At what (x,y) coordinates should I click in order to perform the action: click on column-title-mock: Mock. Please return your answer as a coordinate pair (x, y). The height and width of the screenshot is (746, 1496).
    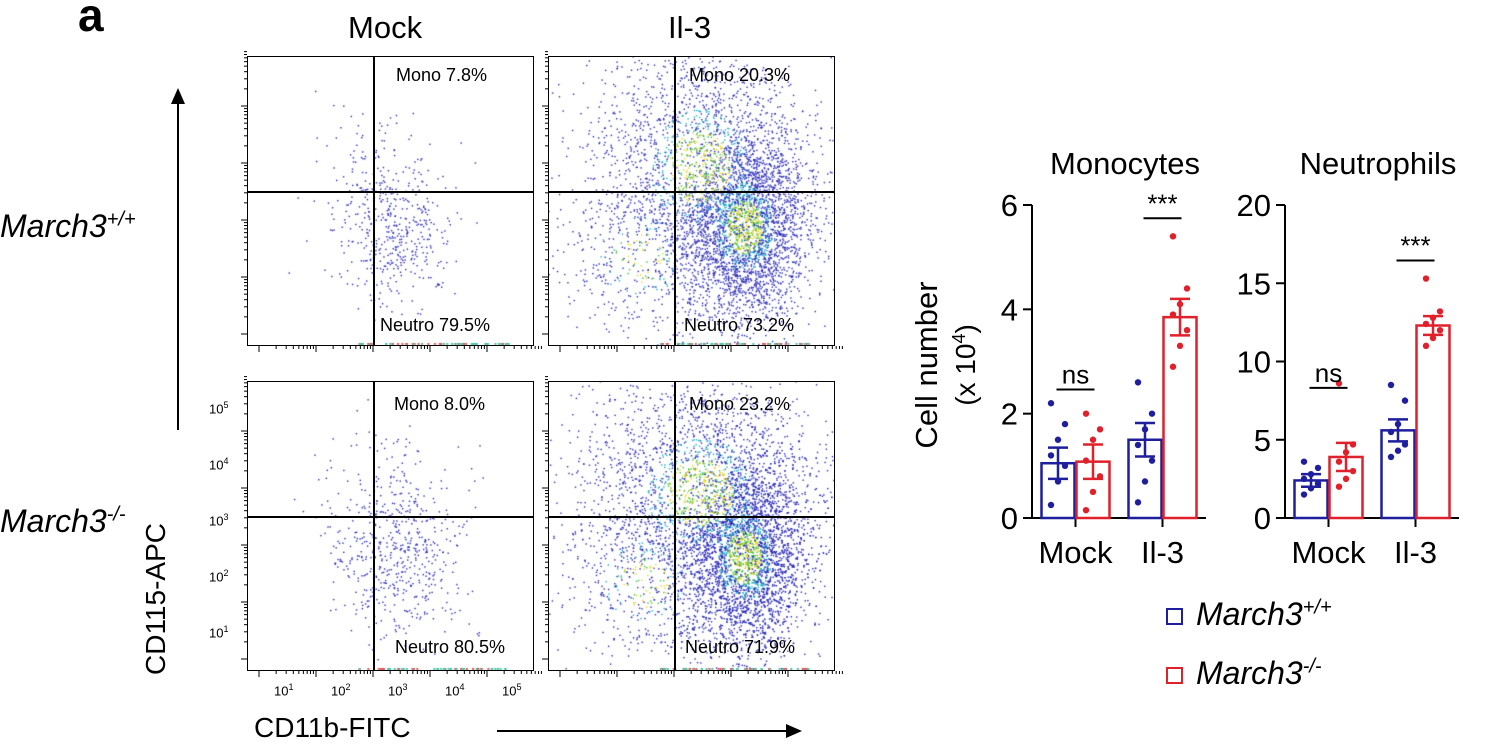
    Looking at the image, I should click on (385, 27).